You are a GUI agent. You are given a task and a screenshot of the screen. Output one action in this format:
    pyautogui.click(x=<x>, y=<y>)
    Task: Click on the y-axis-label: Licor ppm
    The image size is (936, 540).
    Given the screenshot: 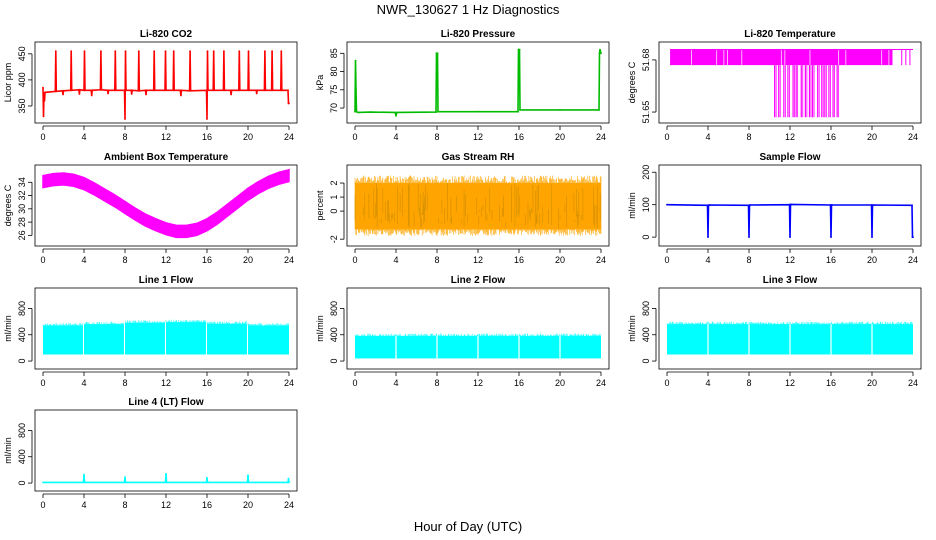 What is the action you would take?
    pyautogui.click(x=8, y=83)
    